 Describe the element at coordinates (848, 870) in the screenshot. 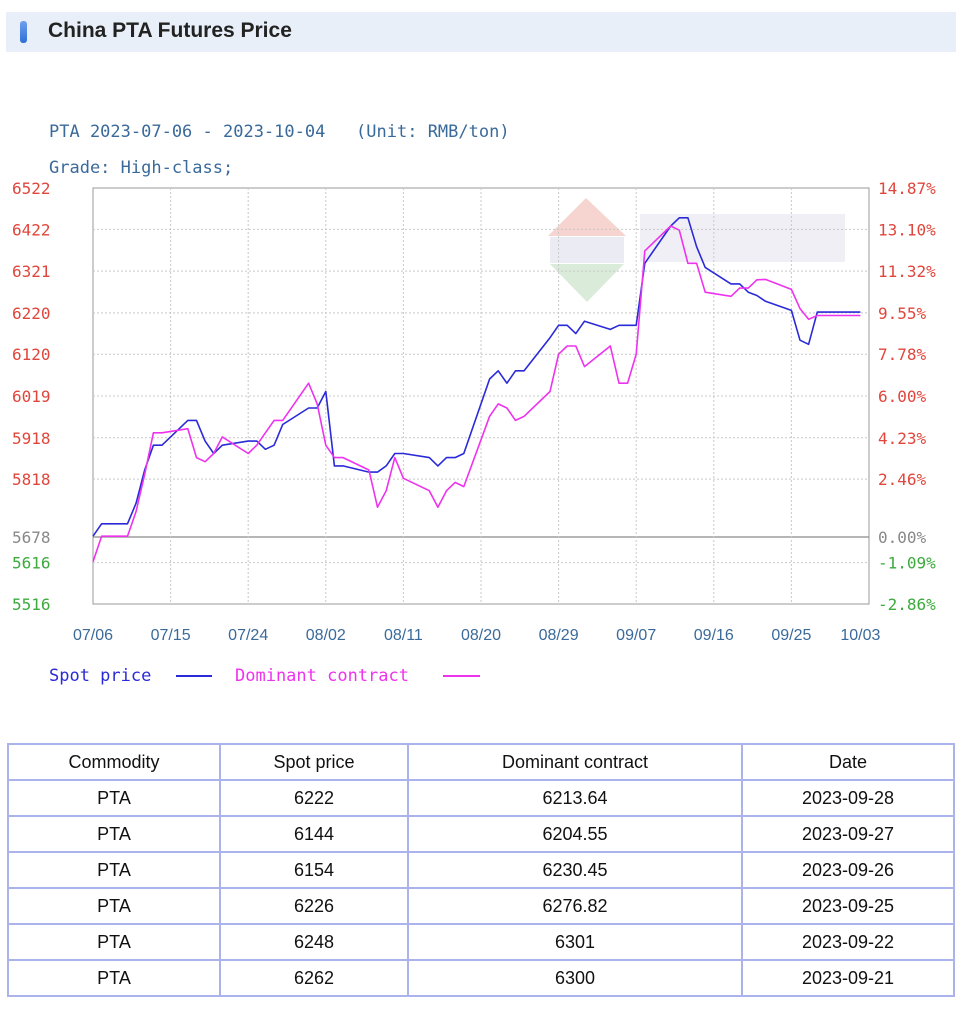

I see `cell-date: 2023-09-26` at that location.